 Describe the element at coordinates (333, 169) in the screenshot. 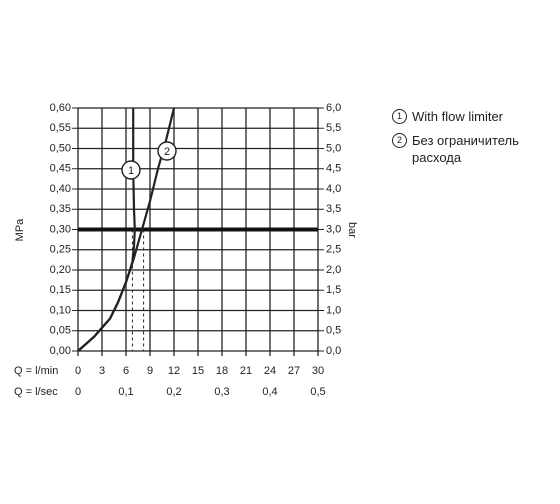

I see `y2-tick-label: 4,5` at that location.